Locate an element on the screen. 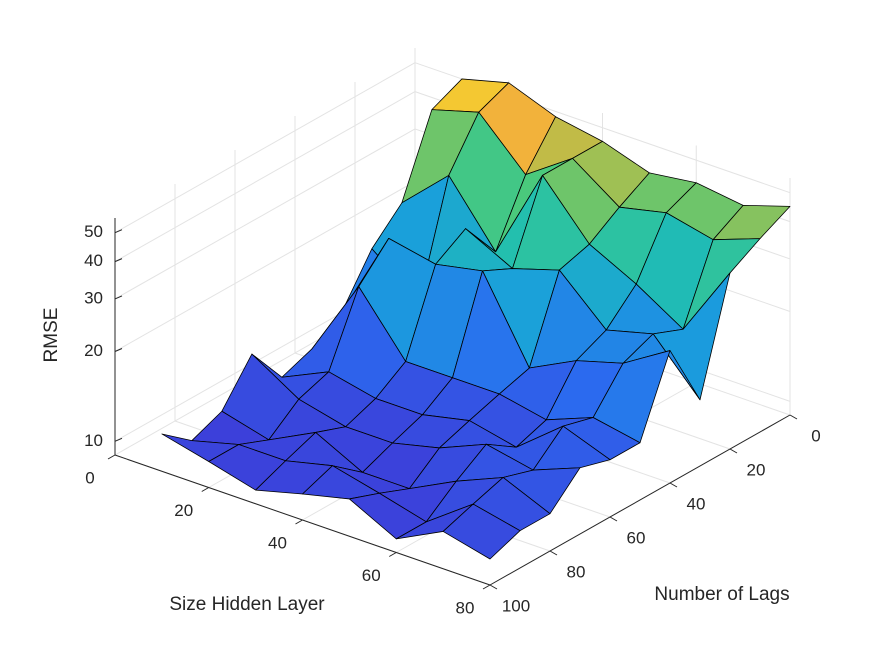 This screenshot has width=875, height=661. y-tick-label: 100 is located at coordinates (516, 605).